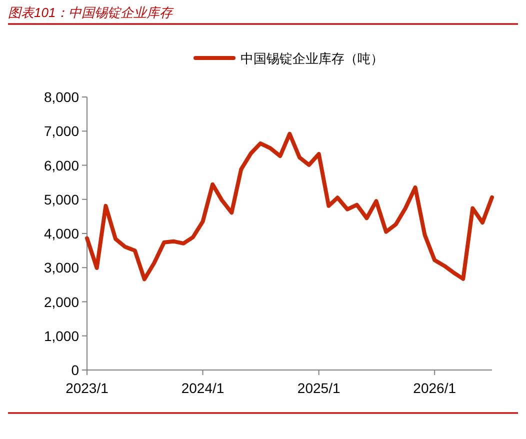 The width and height of the screenshot is (526, 439). Describe the element at coordinates (434, 388) in the screenshot. I see `x-tick-label: 2026/1` at that location.